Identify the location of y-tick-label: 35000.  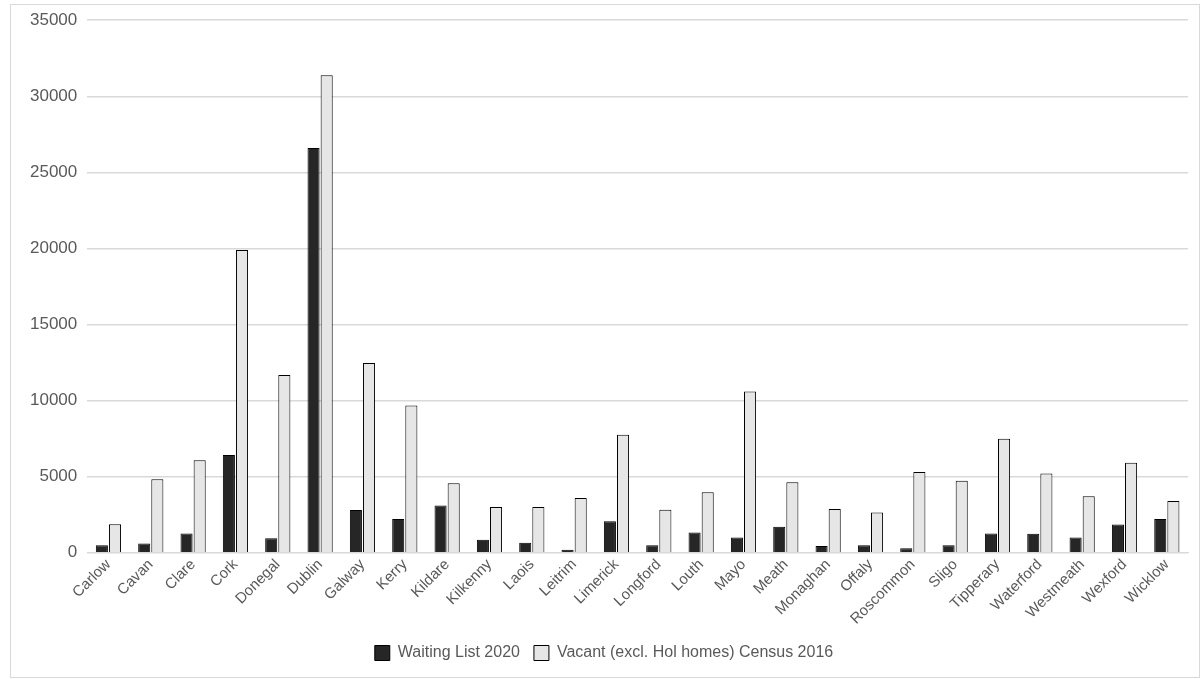
(53, 19).